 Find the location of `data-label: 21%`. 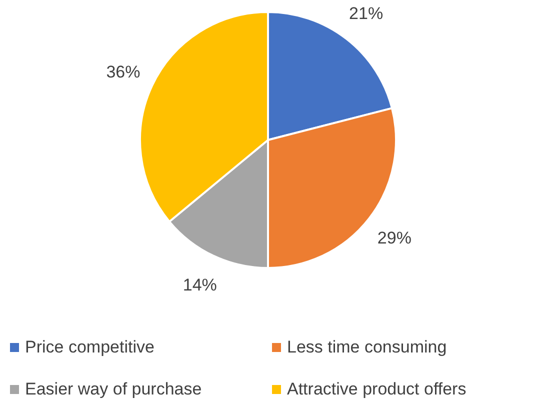

data-label: 21% is located at coordinates (366, 14).